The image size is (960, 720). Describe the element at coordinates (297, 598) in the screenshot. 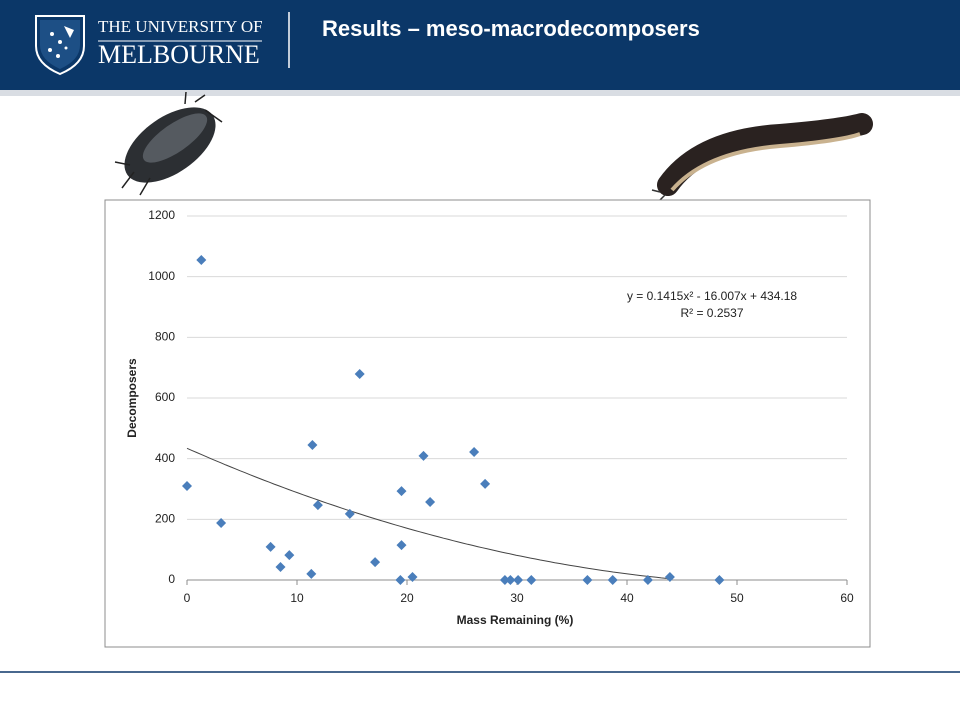

I see `x-tick-label: 10` at that location.